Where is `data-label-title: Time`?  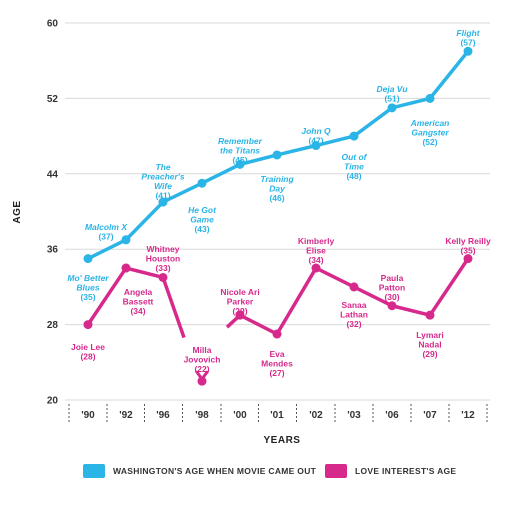
data-label-title: Time is located at coordinates (354, 167).